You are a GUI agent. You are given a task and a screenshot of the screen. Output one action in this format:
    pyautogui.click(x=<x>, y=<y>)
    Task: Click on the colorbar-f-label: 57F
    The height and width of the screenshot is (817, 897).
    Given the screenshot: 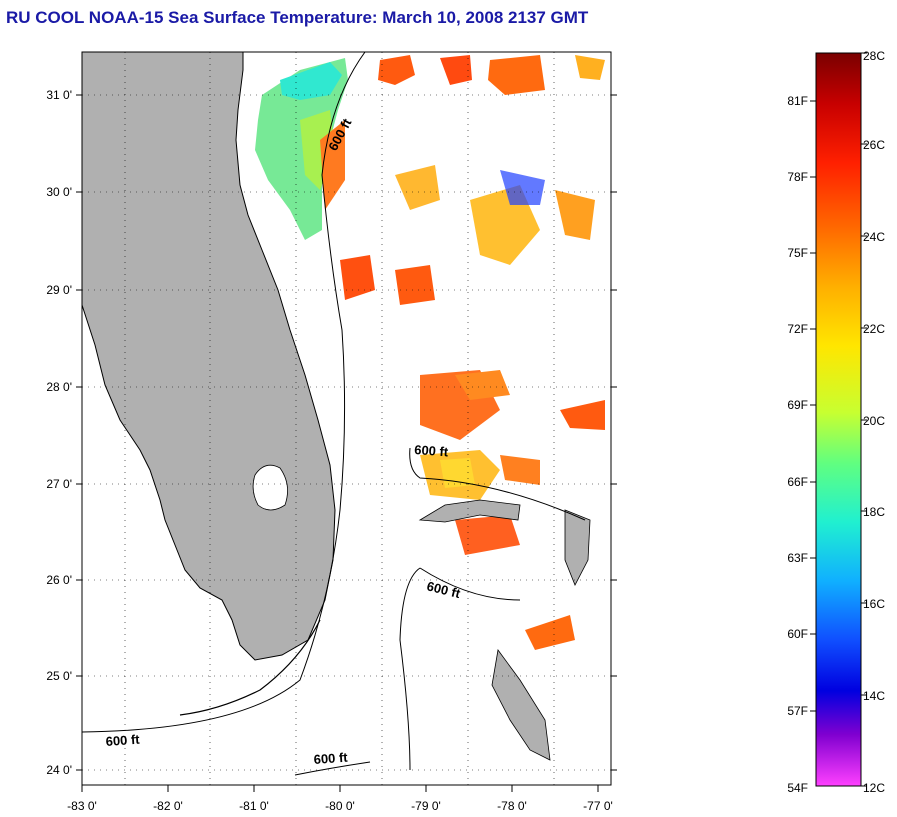 What is the action you would take?
    pyautogui.click(x=797, y=711)
    